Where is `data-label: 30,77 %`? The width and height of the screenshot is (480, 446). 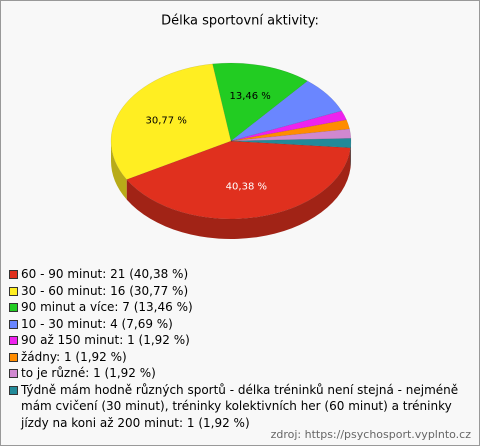
data-label: 30,77 % is located at coordinates (166, 121).